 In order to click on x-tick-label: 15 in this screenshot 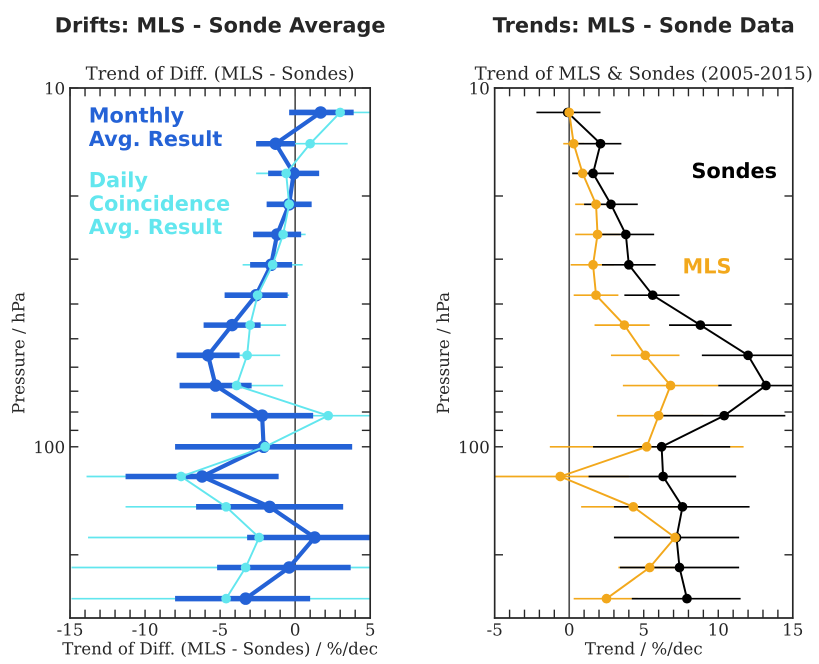, I will do `click(793, 629)`.